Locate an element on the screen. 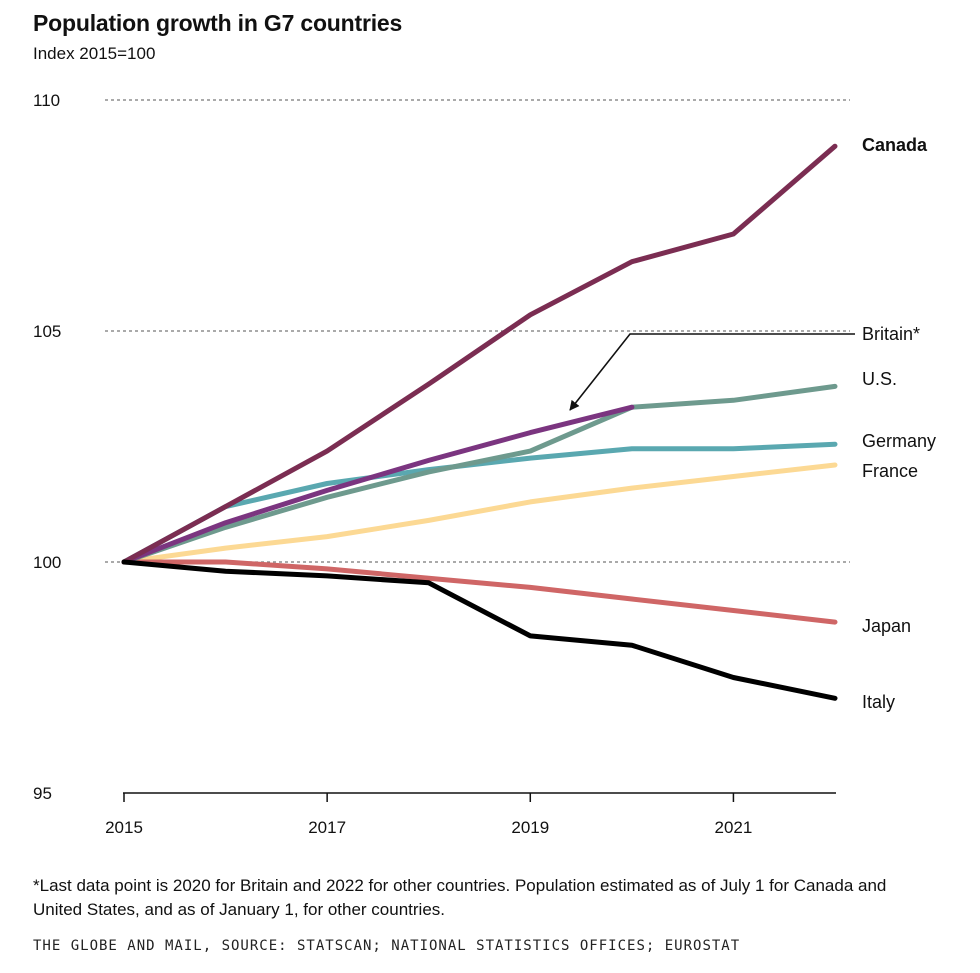  series-line-britain is located at coordinates (378, 484).